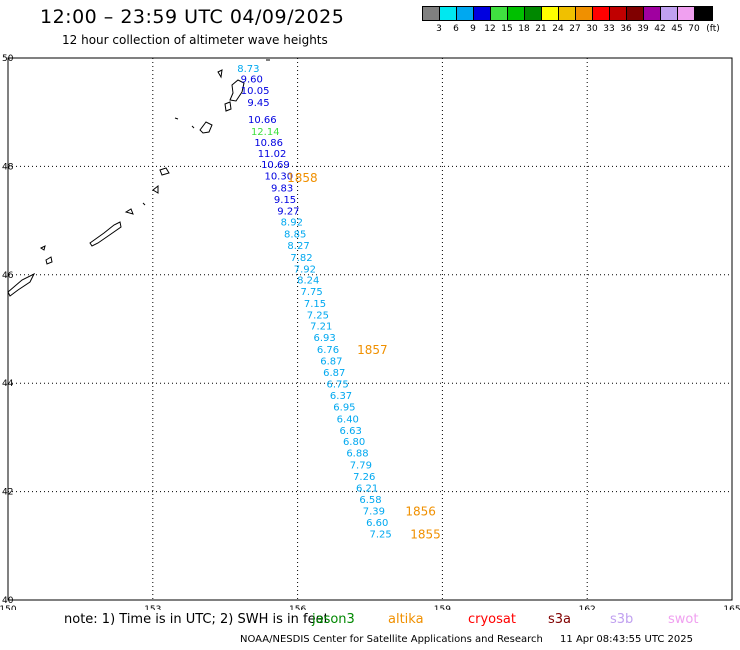 This screenshot has width=740, height=650. What do you see at coordinates (285, 200) in the screenshot?
I see `wave-height-value: 9.15` at bounding box center [285, 200].